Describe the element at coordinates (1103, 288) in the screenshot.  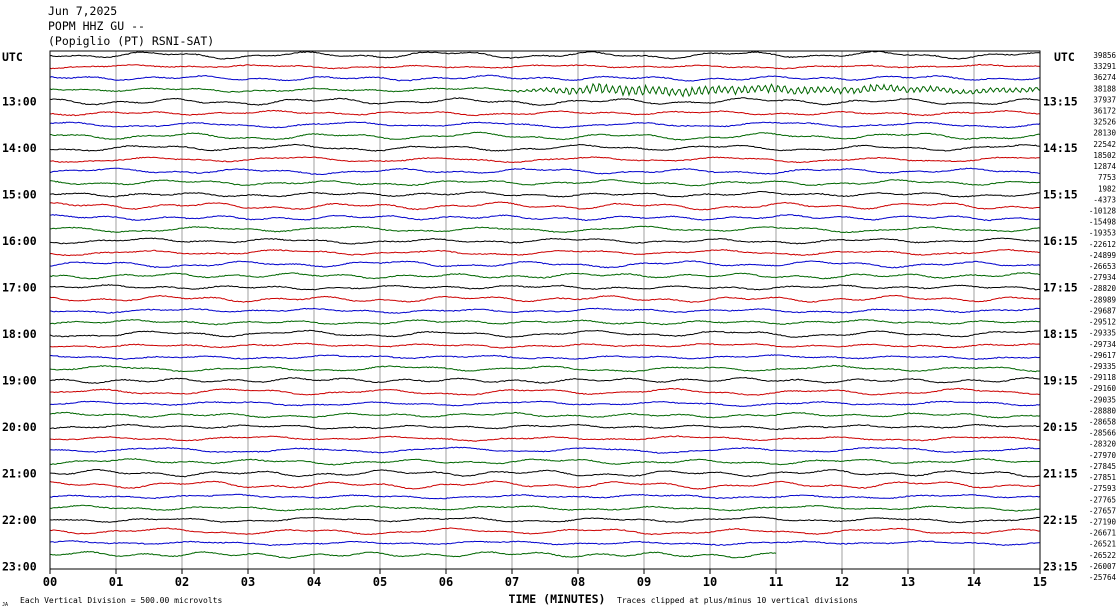
I see `trace-offset-value: -28820` at that location.